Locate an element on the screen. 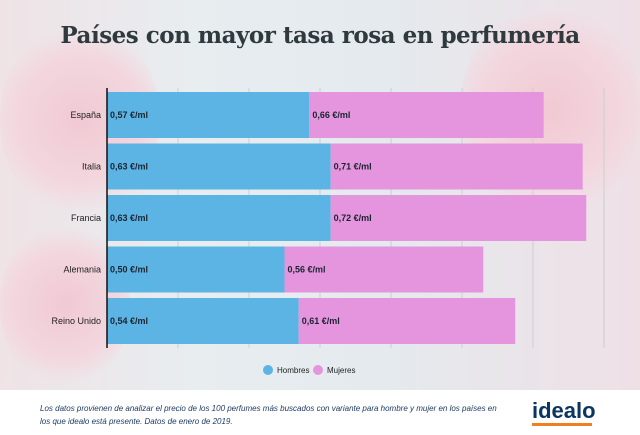  data-label: 0,66 €/ml is located at coordinates (331, 115).